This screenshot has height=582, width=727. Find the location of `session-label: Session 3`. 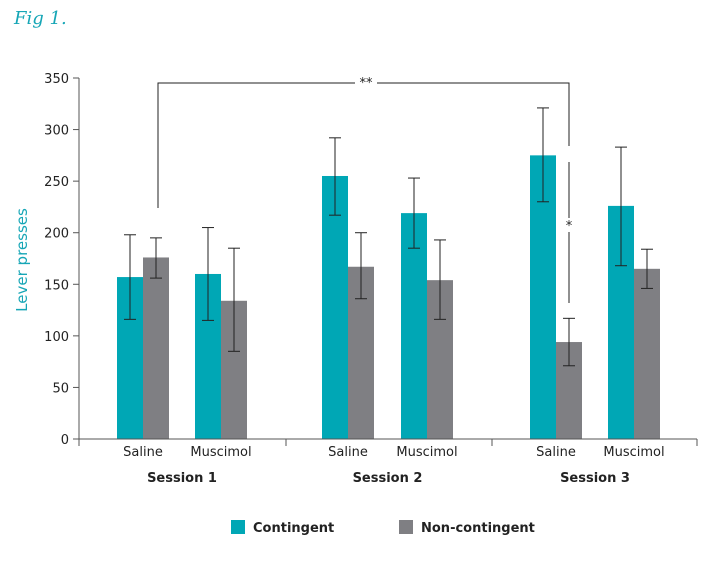

session-label: Session 3 is located at coordinates (595, 478).